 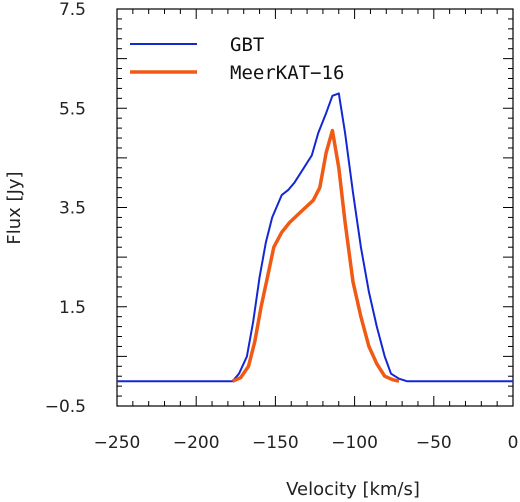 I want to click on y-tick-label: 1.5, so click(x=72, y=308).